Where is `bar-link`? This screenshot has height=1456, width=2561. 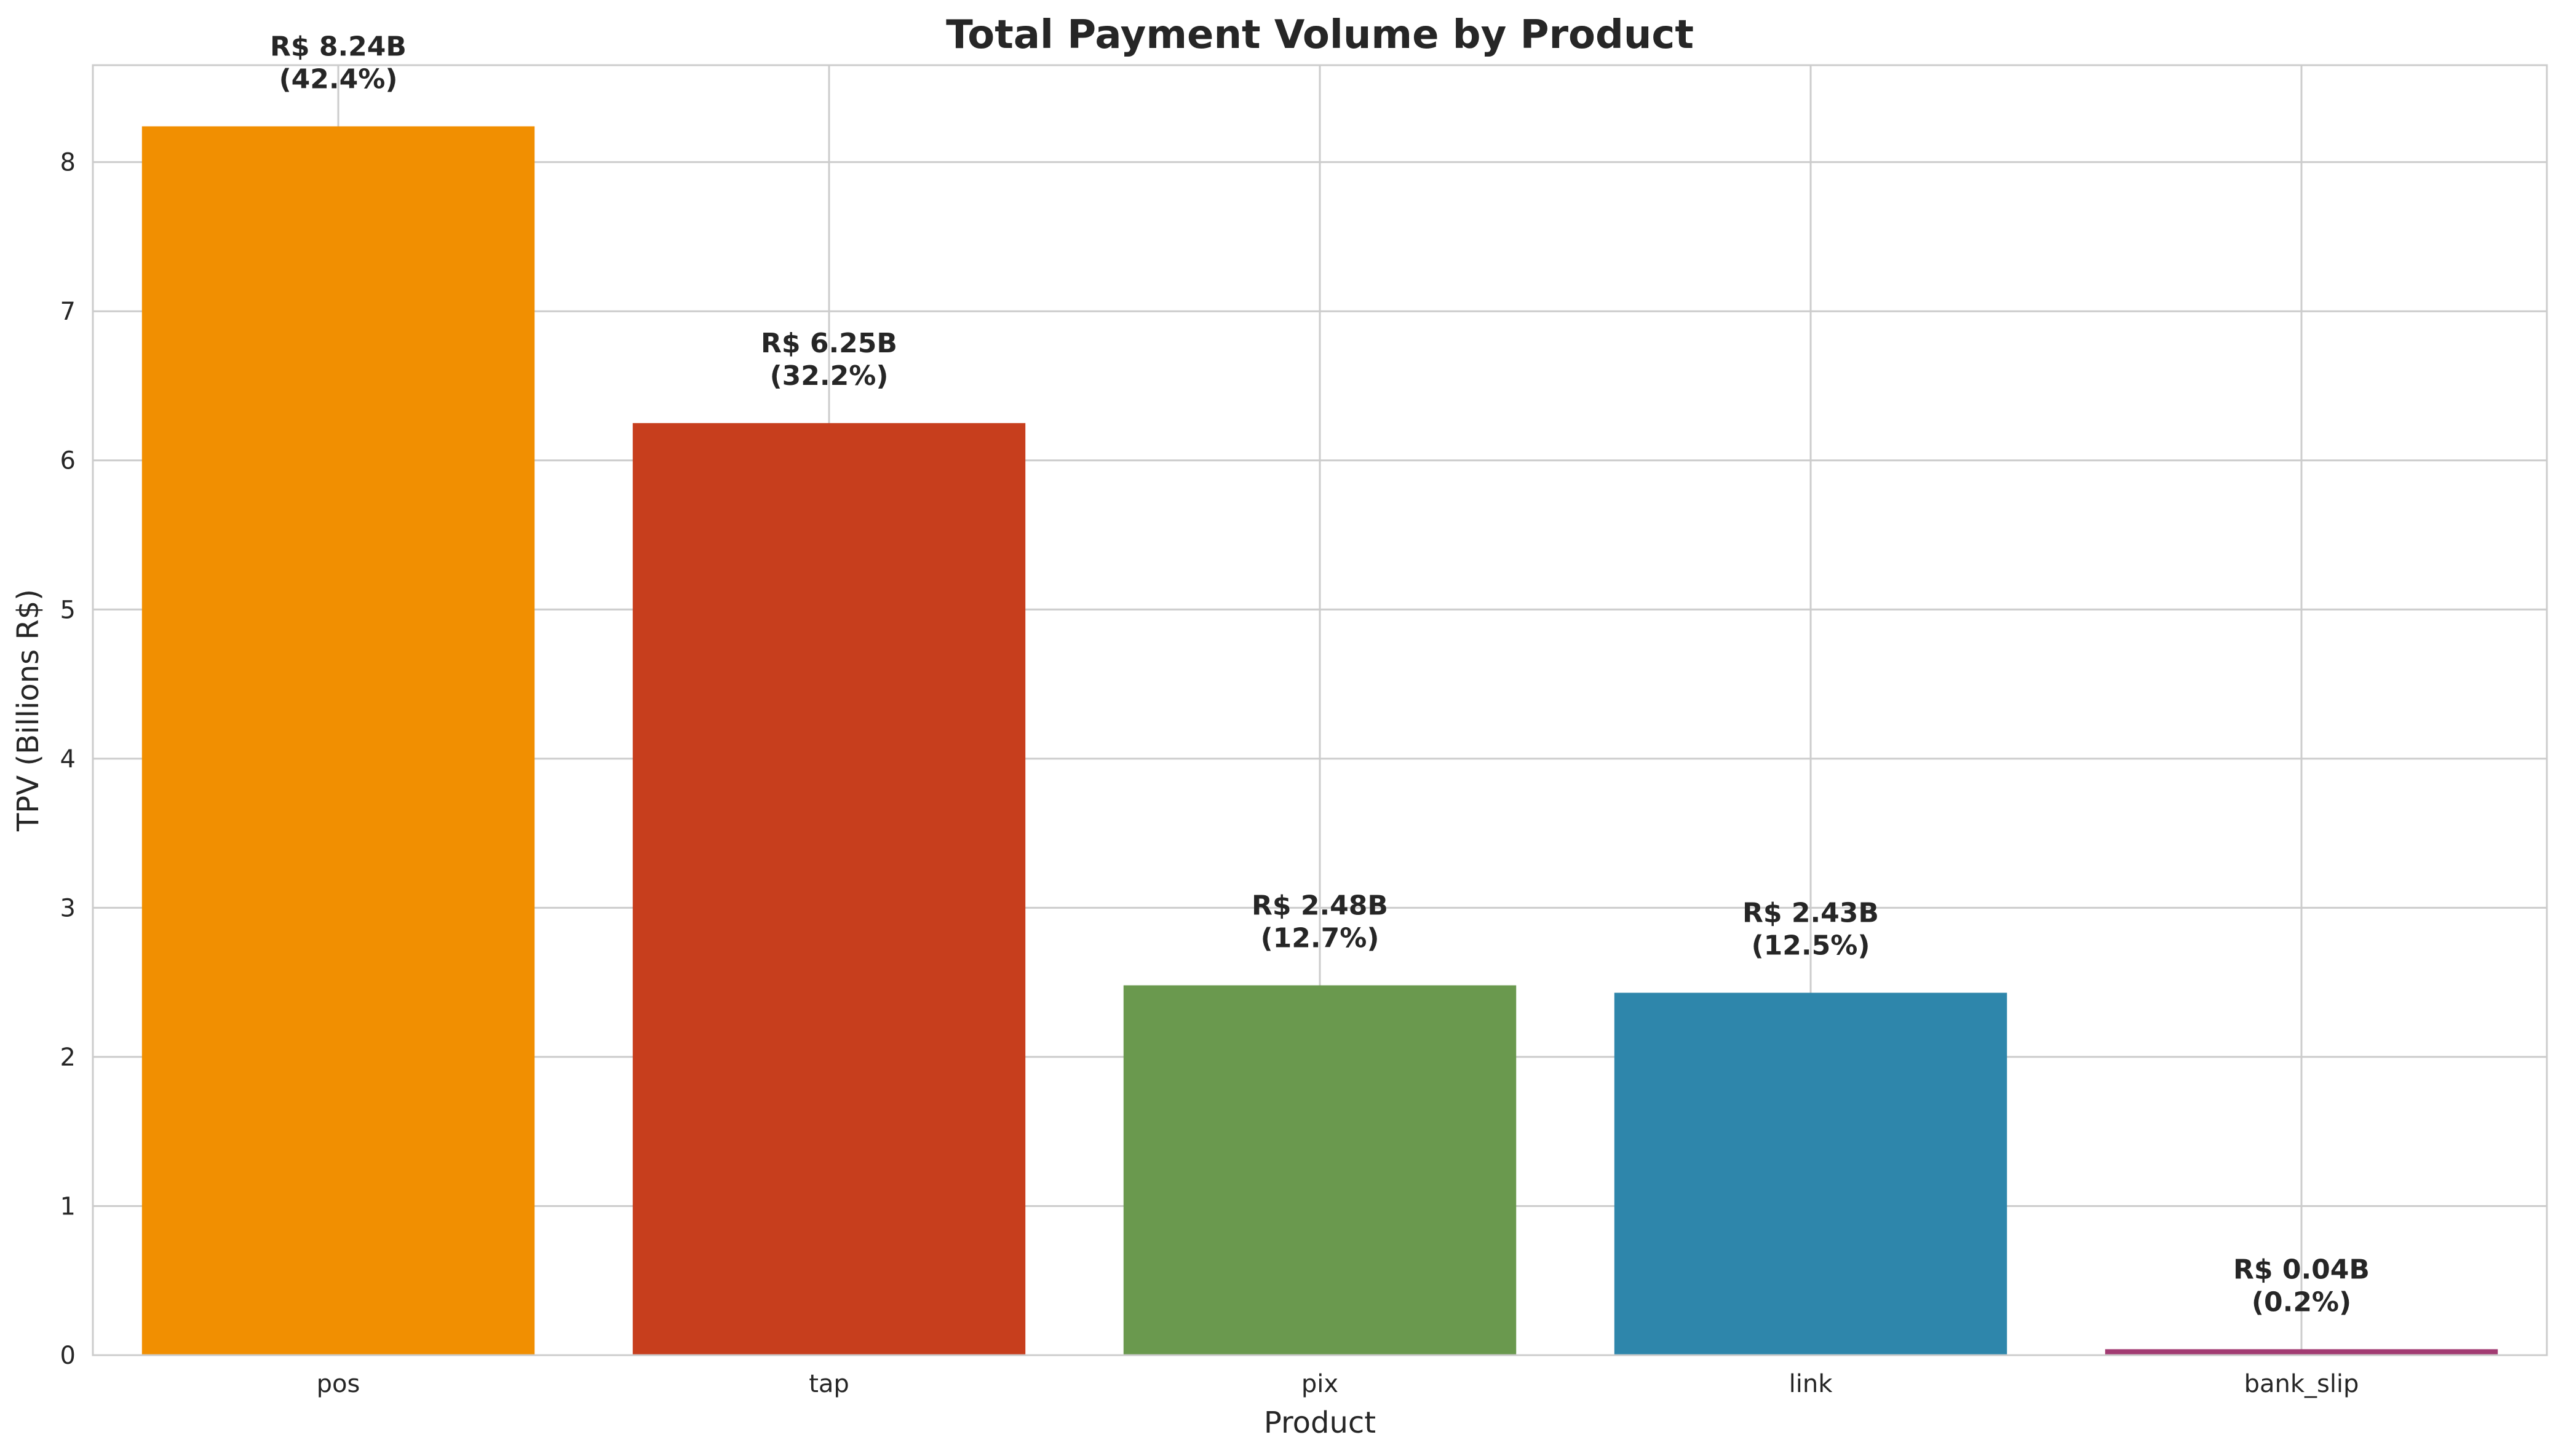 bar-link is located at coordinates (1811, 1173).